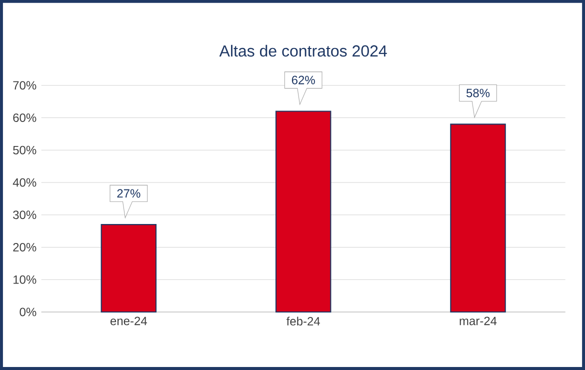 The image size is (585, 370). I want to click on y-tick-label: 10%, so click(25, 279).